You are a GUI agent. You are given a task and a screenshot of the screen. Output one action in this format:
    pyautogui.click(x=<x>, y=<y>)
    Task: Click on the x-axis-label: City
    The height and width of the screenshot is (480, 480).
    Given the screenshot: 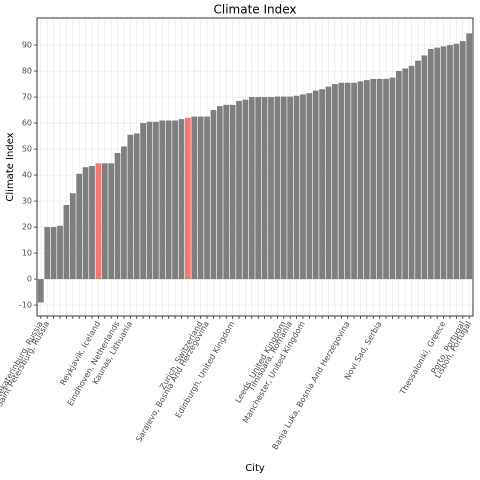 What is the action you would take?
    pyautogui.click(x=255, y=468)
    